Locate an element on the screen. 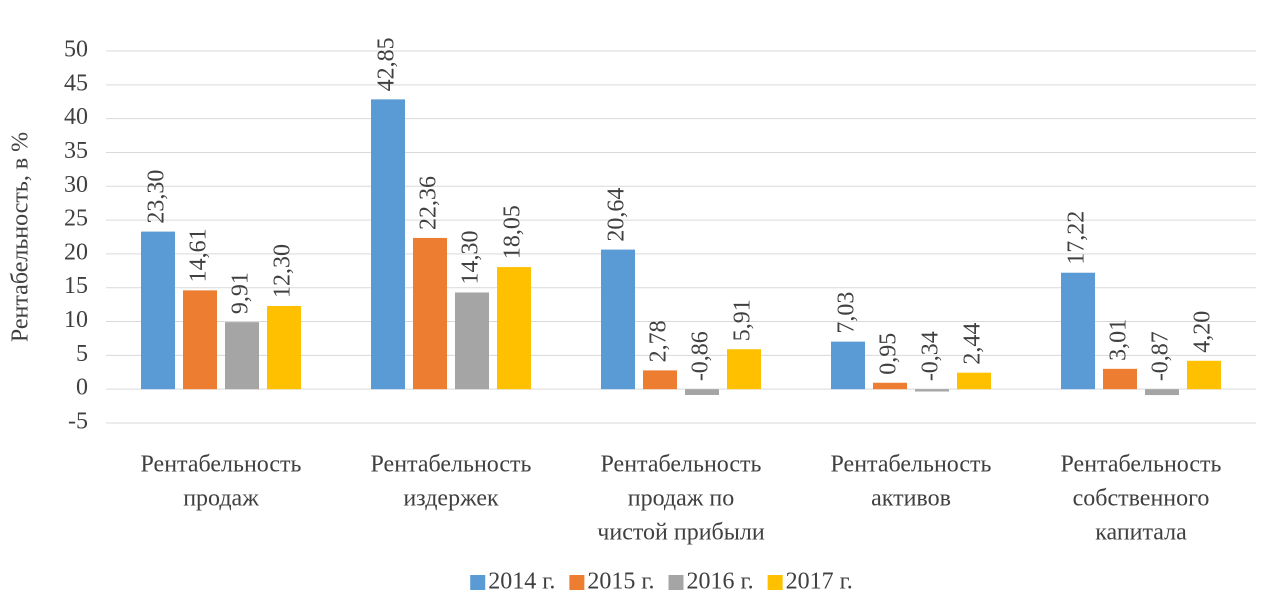  data-label: -0,87 is located at coordinates (1161, 356).